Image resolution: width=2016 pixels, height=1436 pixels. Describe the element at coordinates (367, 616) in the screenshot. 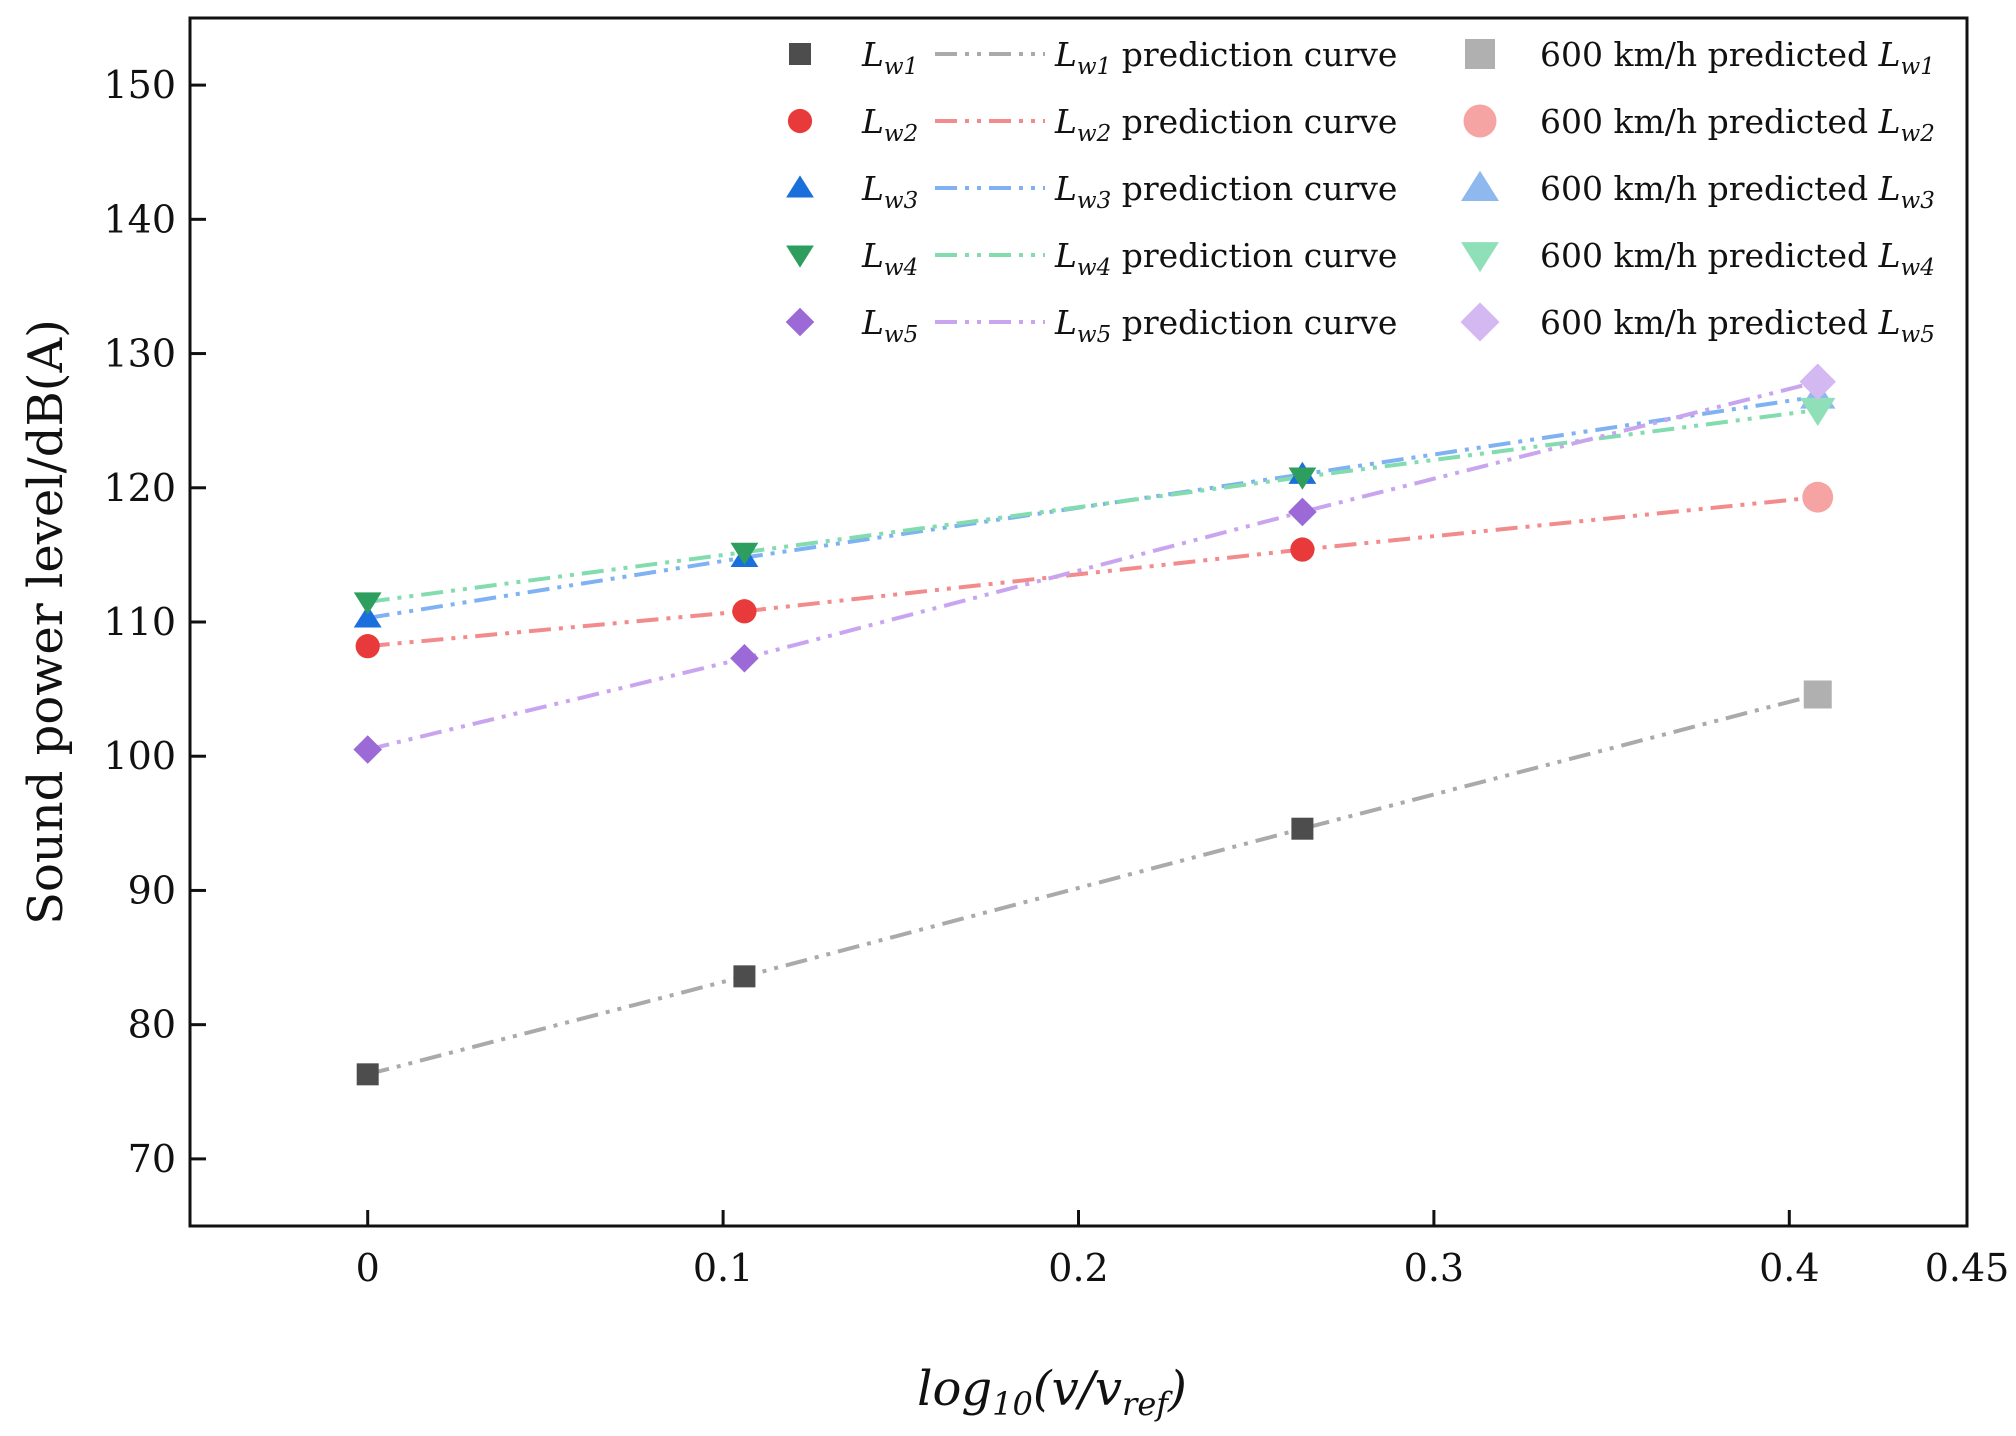

I see `lw3-point` at that location.